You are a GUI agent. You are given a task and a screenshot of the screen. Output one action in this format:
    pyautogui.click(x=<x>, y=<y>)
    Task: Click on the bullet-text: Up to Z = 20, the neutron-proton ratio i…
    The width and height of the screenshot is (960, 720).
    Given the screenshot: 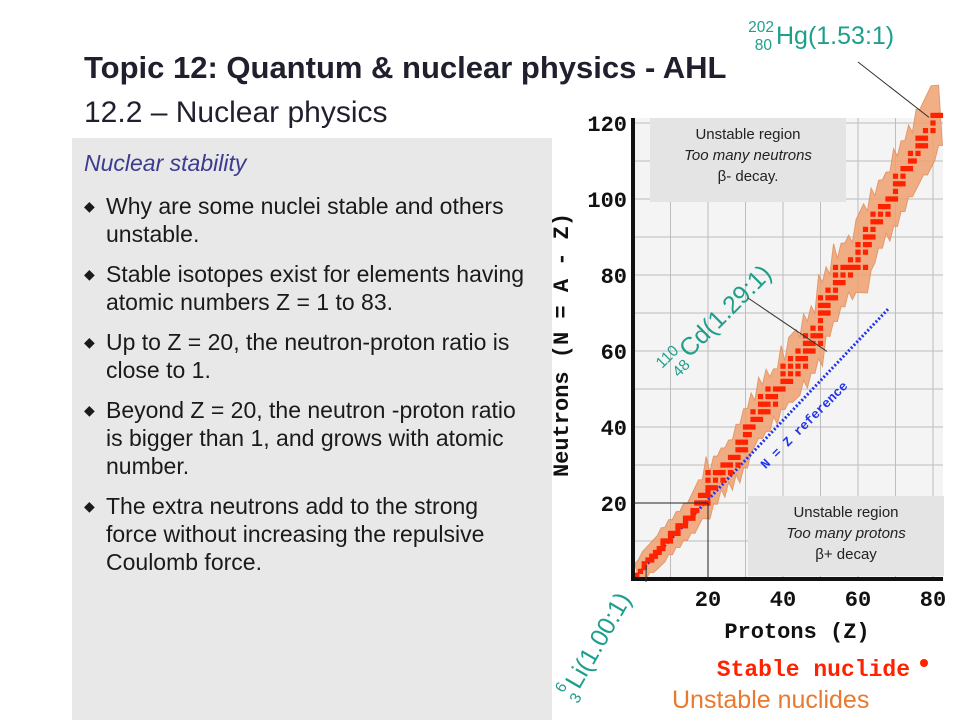 What is the action you would take?
    pyautogui.click(x=308, y=356)
    